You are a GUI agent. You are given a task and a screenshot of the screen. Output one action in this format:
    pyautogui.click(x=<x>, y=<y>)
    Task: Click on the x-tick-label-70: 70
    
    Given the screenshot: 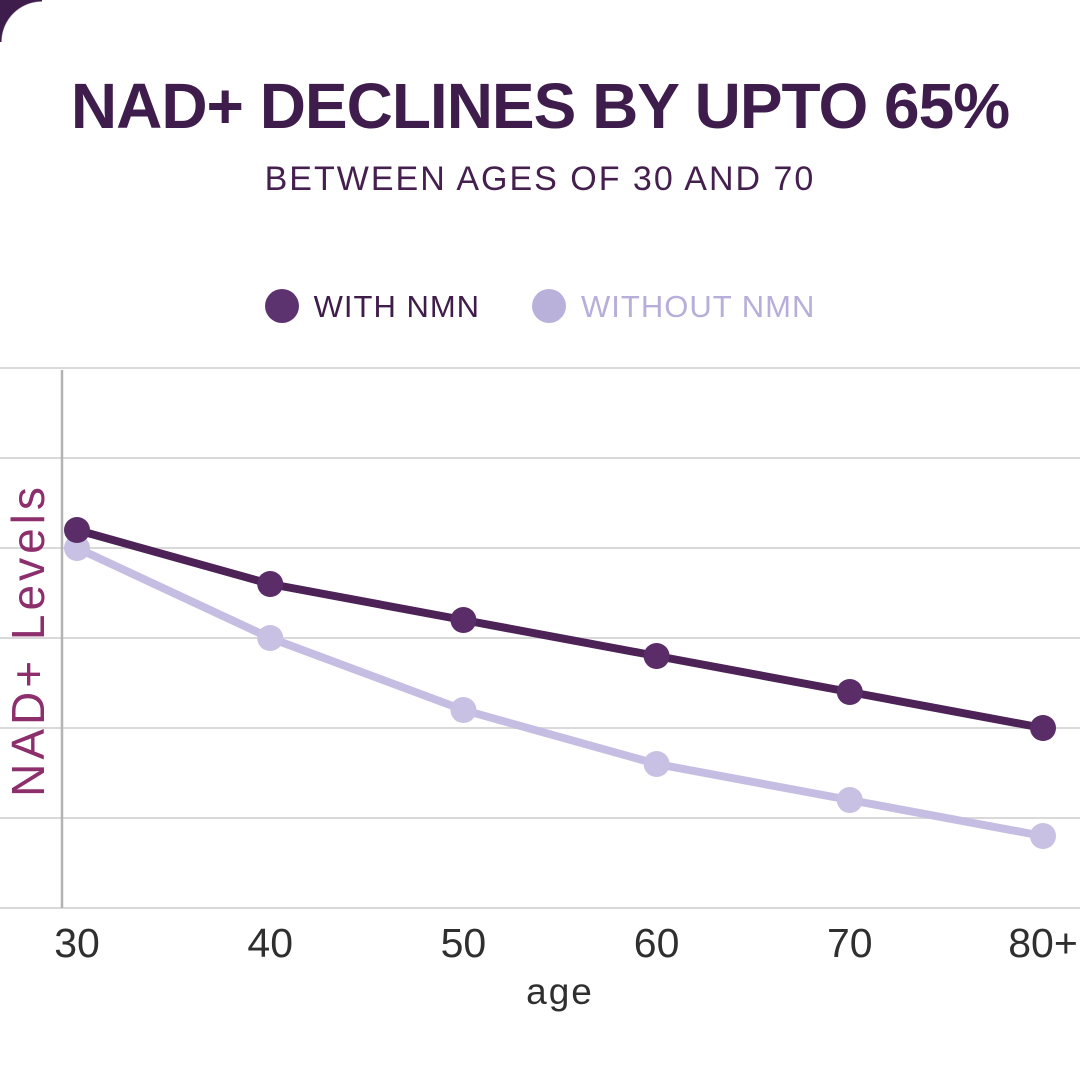 What is the action you would take?
    pyautogui.click(x=850, y=943)
    